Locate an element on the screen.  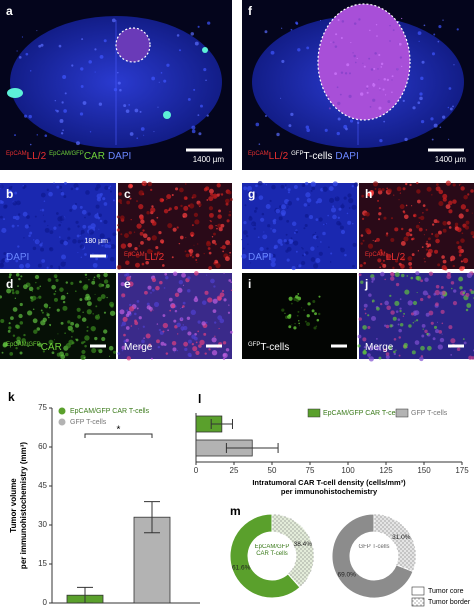
cyan-spot is located at coordinates (15, 93).